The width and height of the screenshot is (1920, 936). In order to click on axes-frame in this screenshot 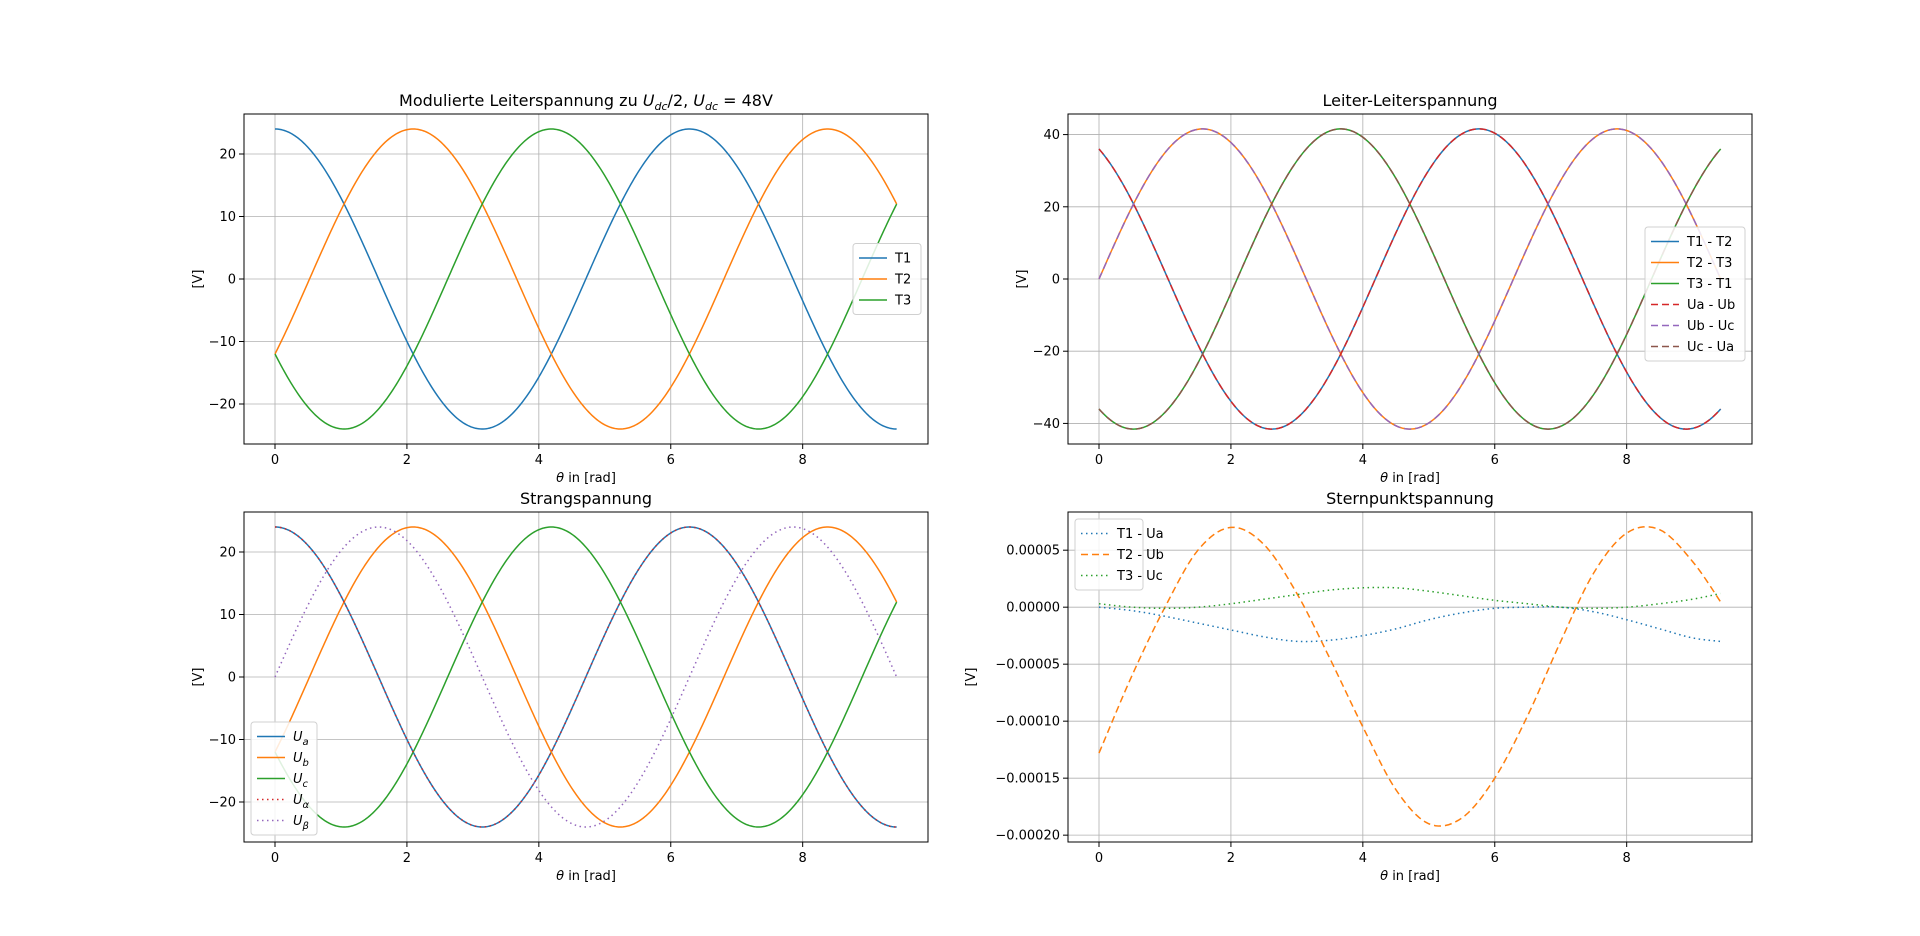, I will do `click(1410, 677)`.